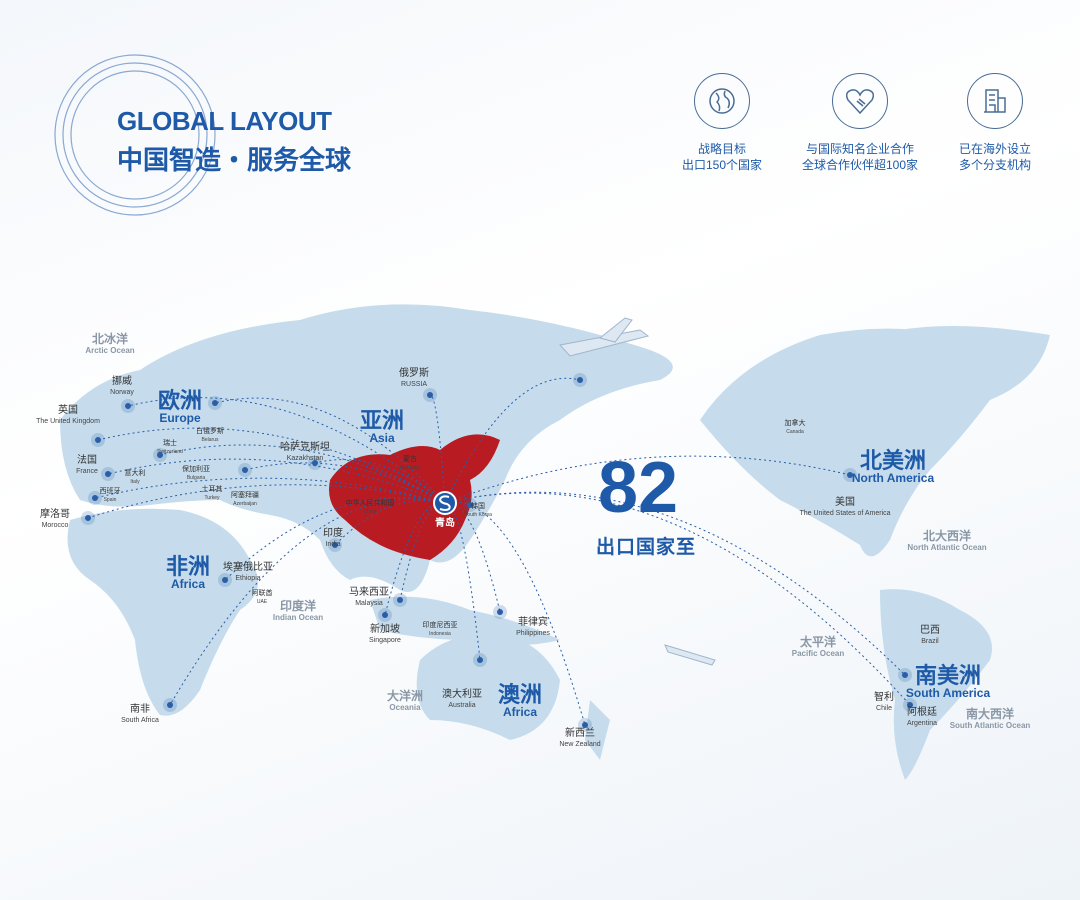  I want to click on continent-label: 非洲 Africa, so click(188, 572).